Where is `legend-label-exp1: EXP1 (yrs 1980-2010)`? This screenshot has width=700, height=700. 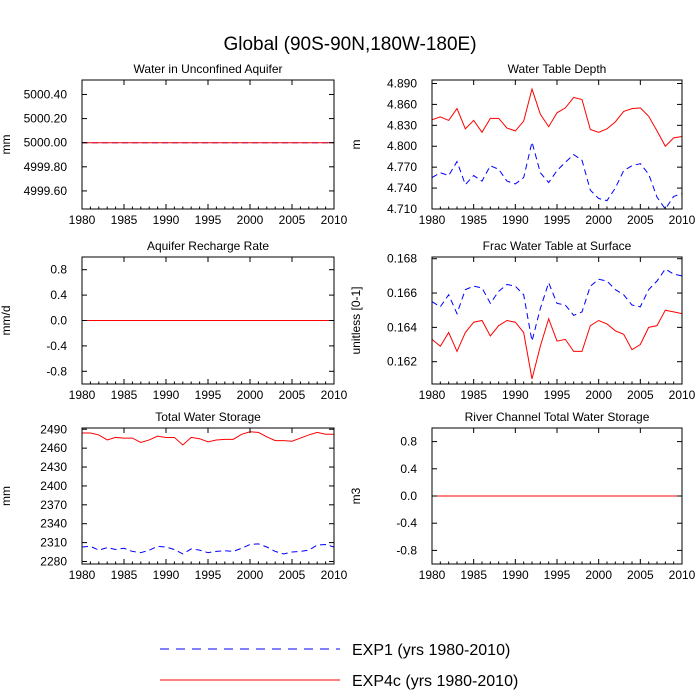 legend-label-exp1: EXP1 (yrs 1980-2010) is located at coordinates (431, 650).